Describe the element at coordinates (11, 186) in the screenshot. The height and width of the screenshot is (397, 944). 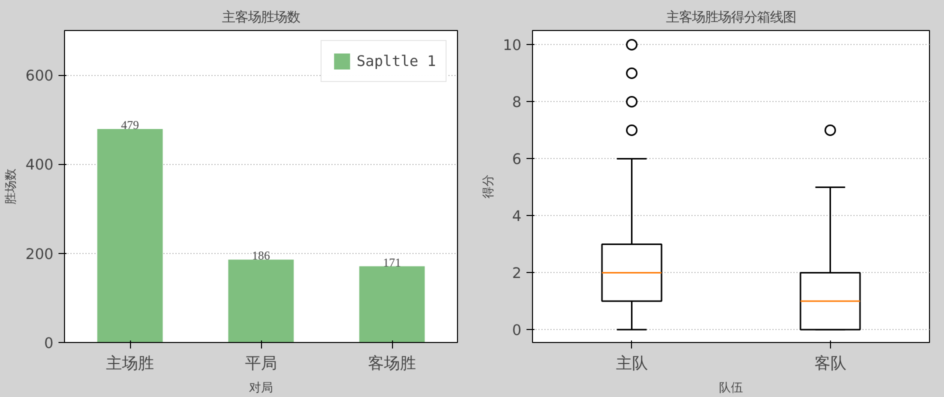
I see `y-axis-title: 胜场数` at that location.